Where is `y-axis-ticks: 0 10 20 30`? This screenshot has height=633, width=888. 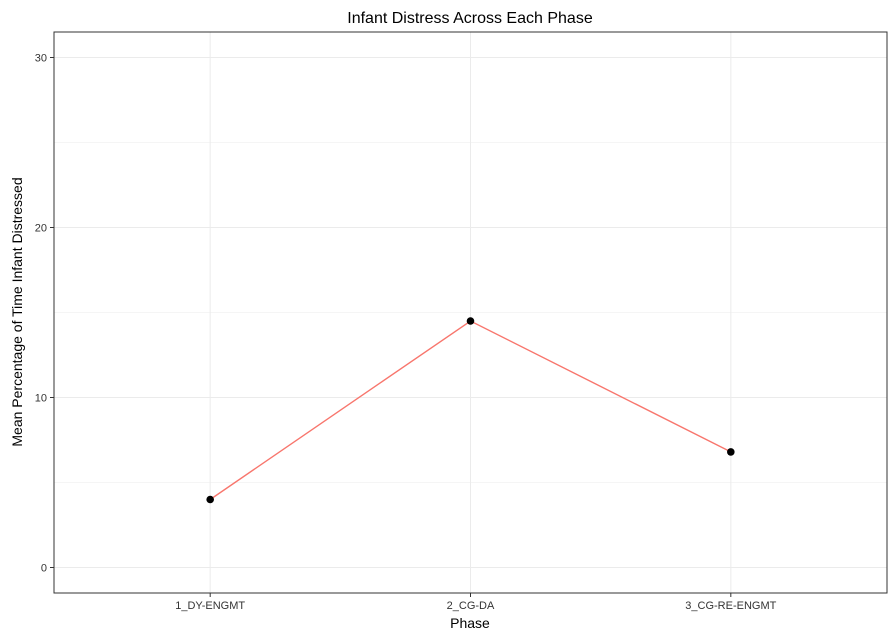 y-axis-ticks: 0 10 20 30 is located at coordinates (44, 314).